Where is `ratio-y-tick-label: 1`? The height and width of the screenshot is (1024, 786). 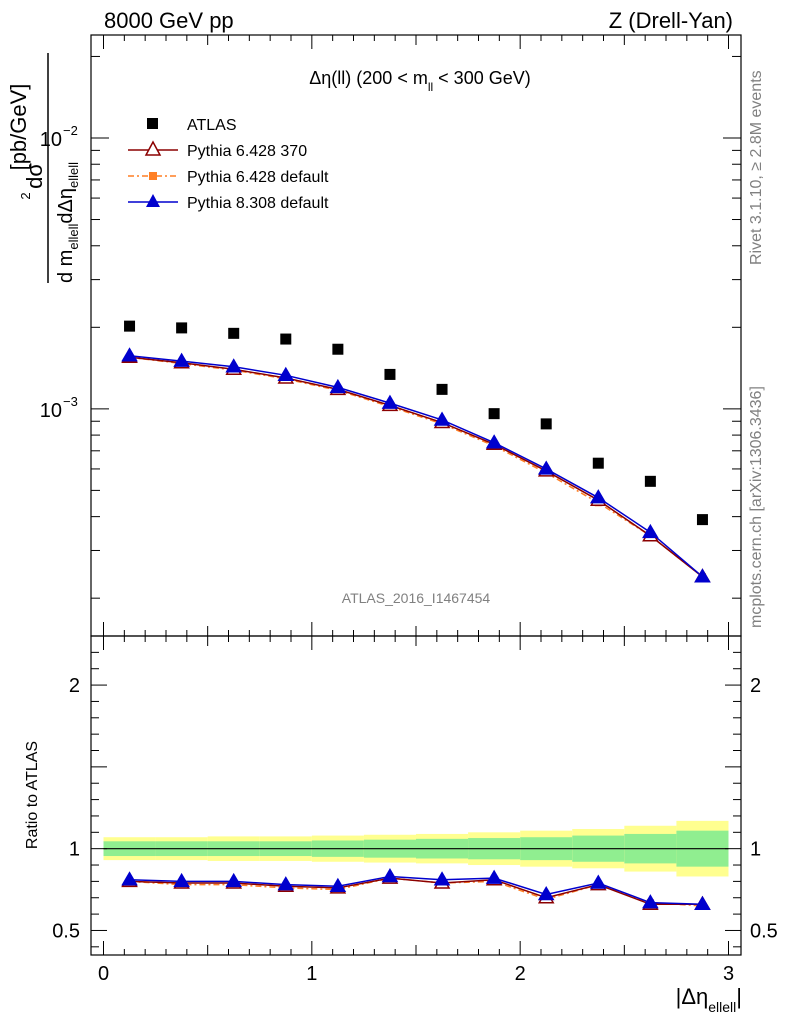
ratio-y-tick-label: 1 is located at coordinates (74, 850).